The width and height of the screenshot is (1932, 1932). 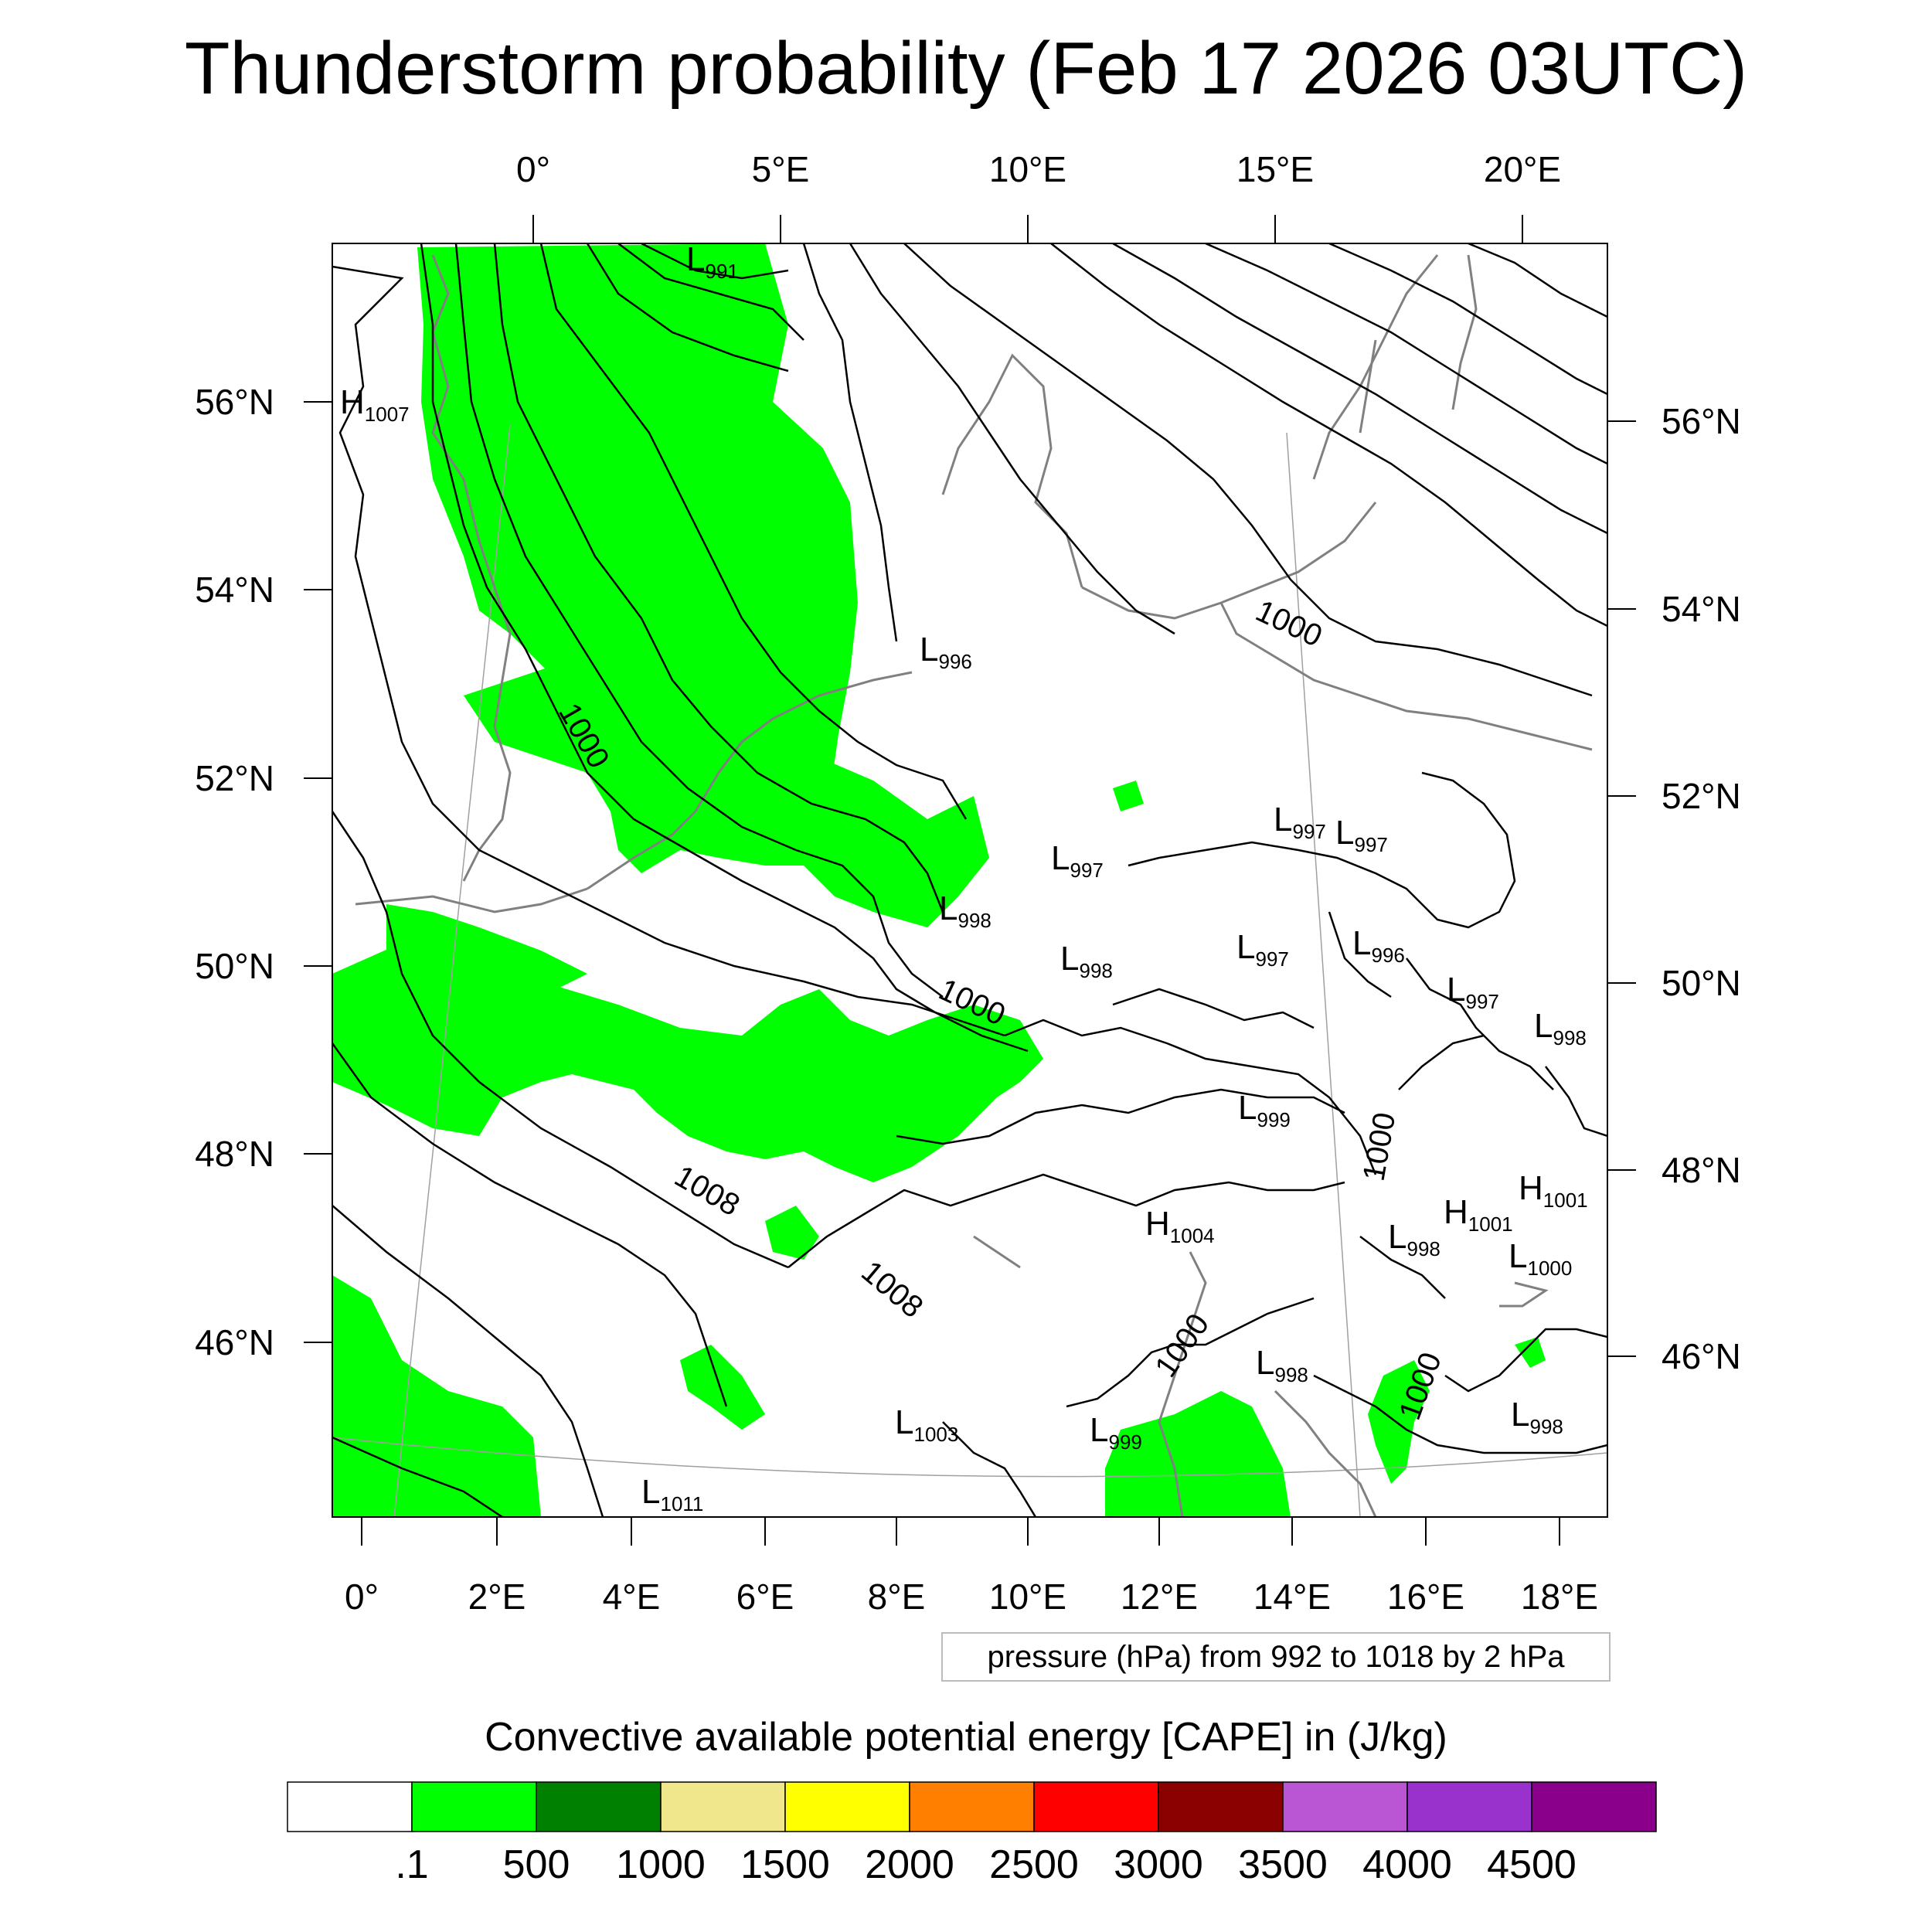 What do you see at coordinates (713, 261) in the screenshot?
I see `pressure-center: L991` at bounding box center [713, 261].